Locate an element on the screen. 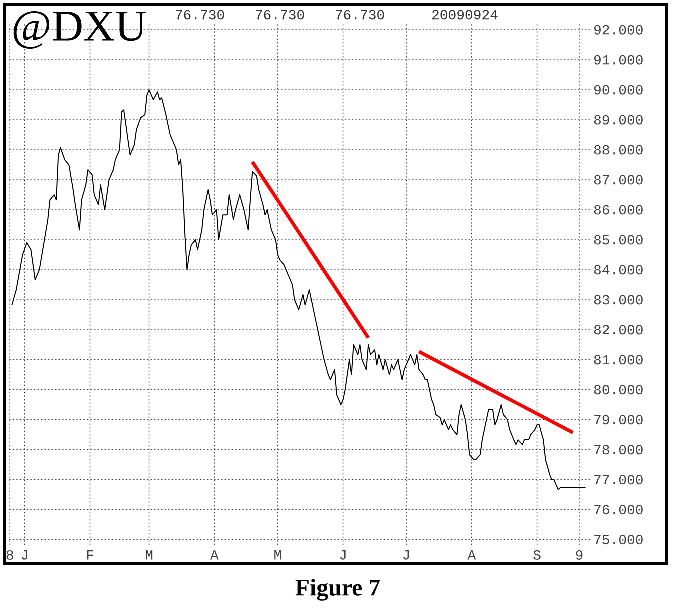 Image resolution: width=676 pixels, height=614 pixels. x-tick-label: 9 is located at coordinates (579, 555).